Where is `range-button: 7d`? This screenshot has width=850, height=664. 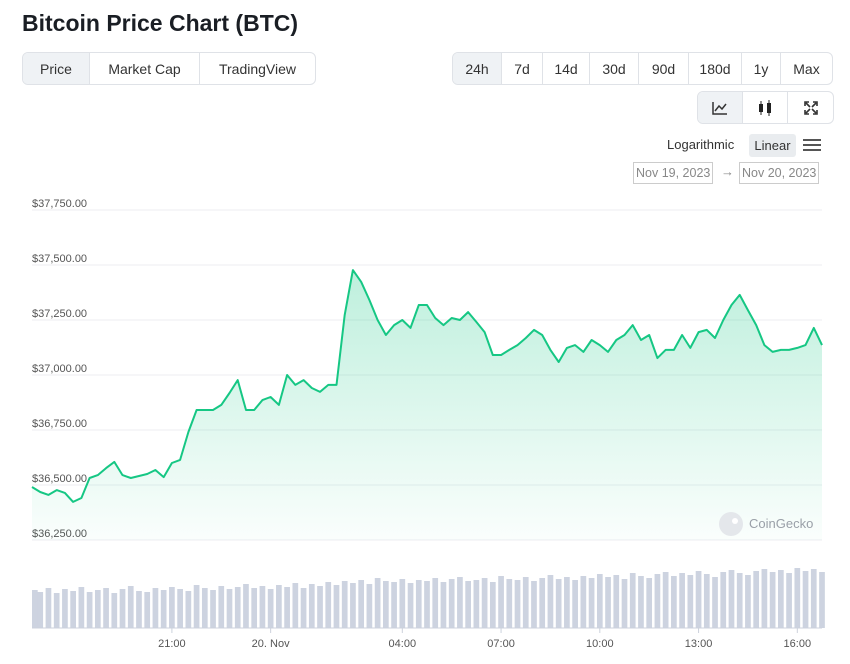 range-button: 7d is located at coordinates (522, 68).